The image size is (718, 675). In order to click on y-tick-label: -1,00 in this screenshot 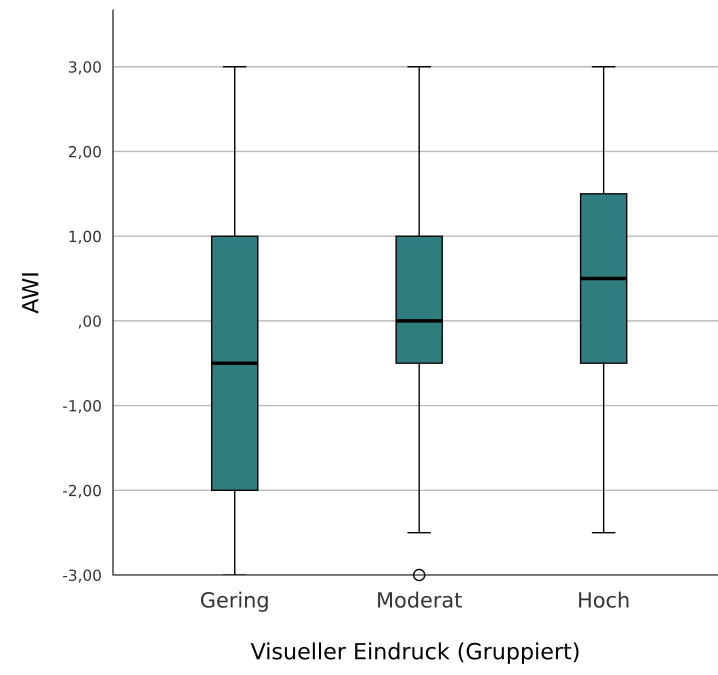, I will do `click(82, 407)`.